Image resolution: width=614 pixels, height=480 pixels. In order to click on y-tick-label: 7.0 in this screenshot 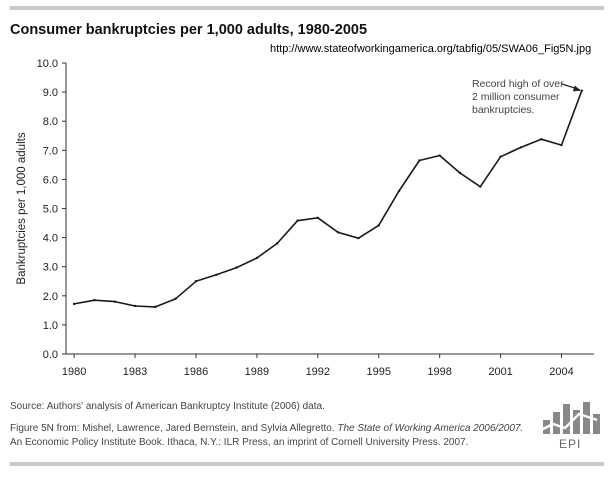, I will do `click(50, 151)`.